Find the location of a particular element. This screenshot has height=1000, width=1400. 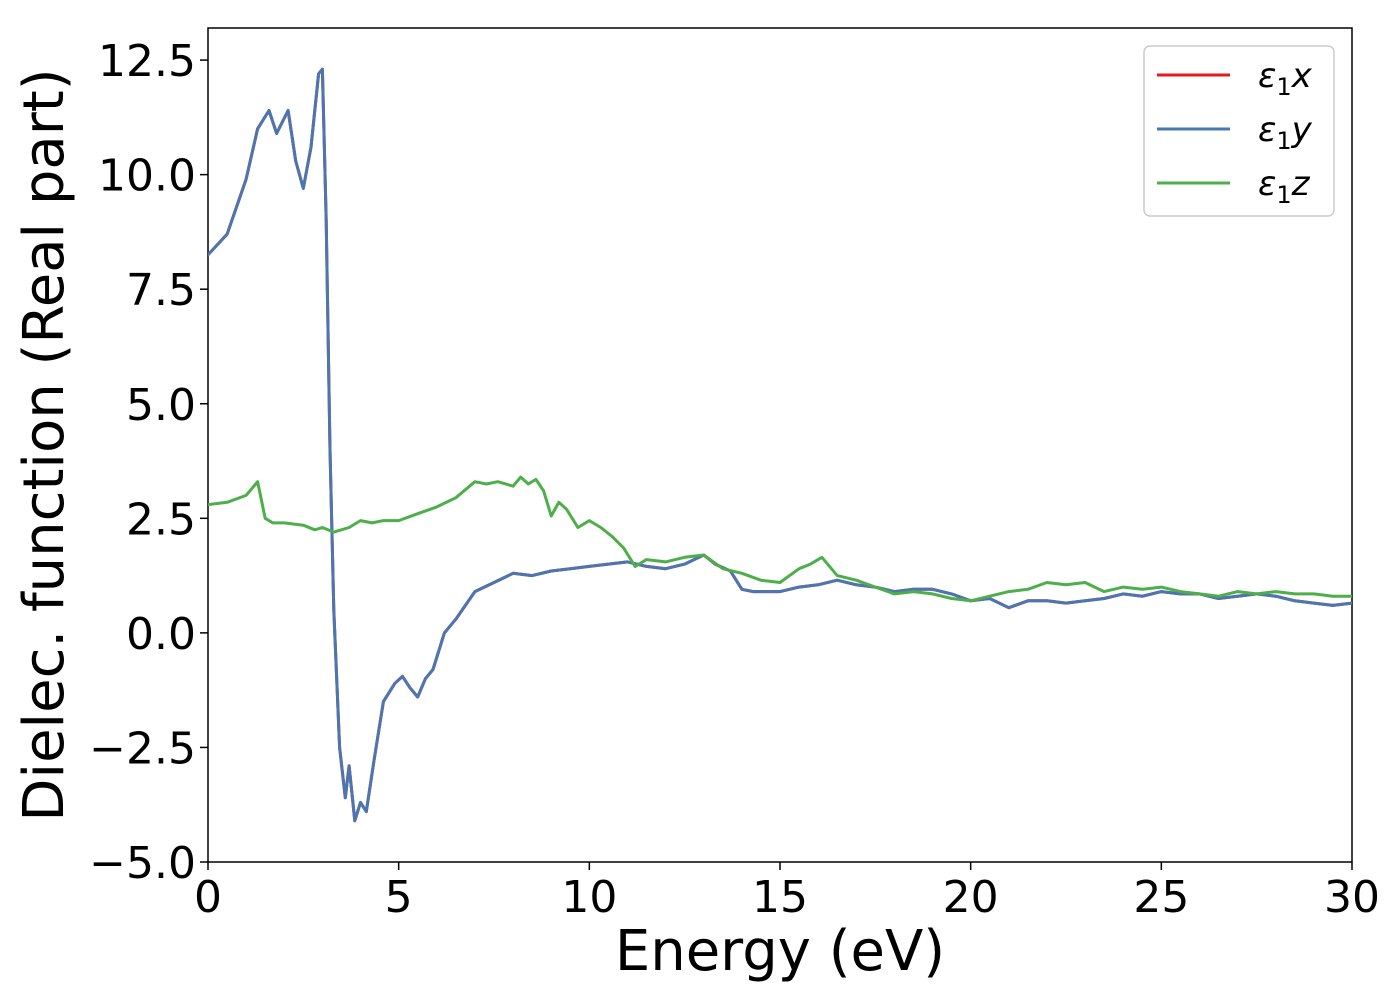

legend-box is located at coordinates (1239, 131).